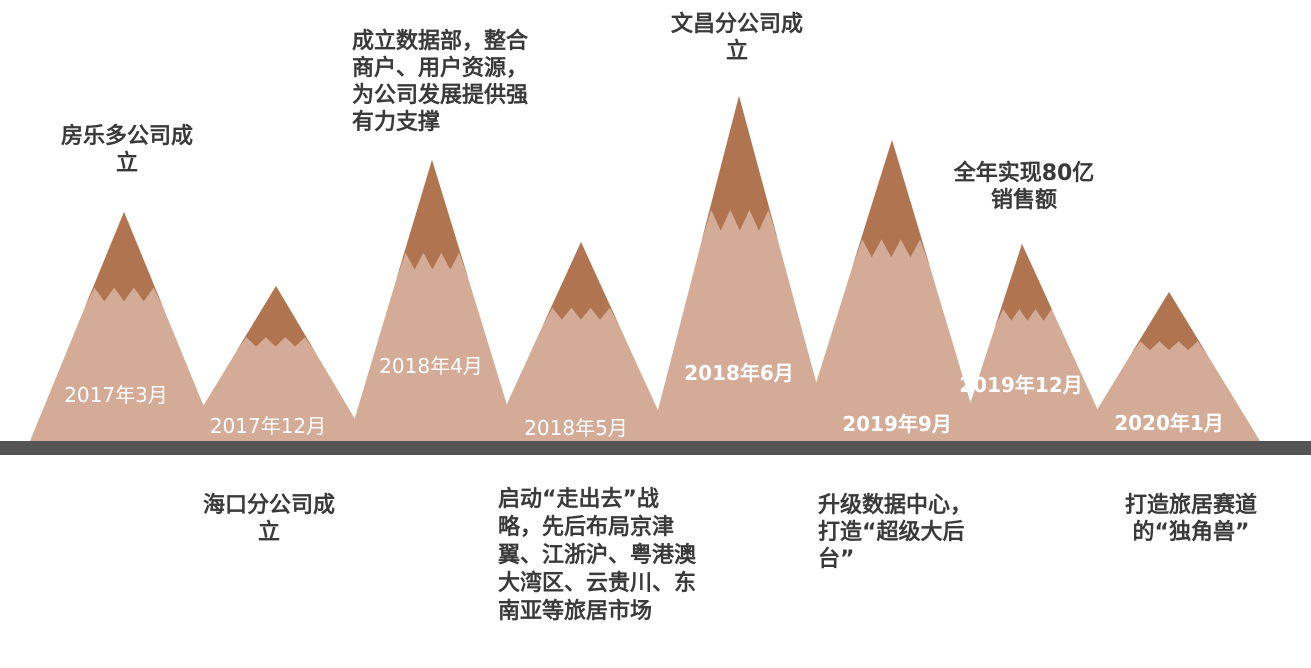 This screenshot has height=668, width=1311. Describe the element at coordinates (895, 532) in the screenshot. I see `event-label-5: 升级数据中心，打造“超级大后台”` at that location.